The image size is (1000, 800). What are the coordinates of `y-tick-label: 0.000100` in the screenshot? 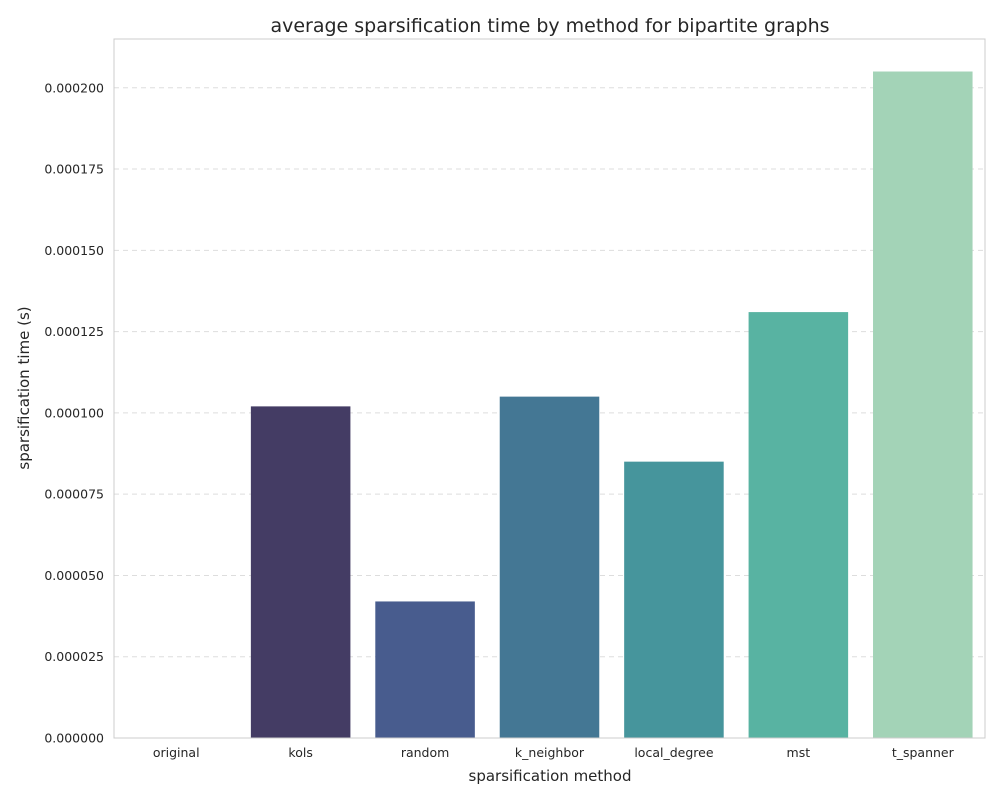 It's located at (74, 412).